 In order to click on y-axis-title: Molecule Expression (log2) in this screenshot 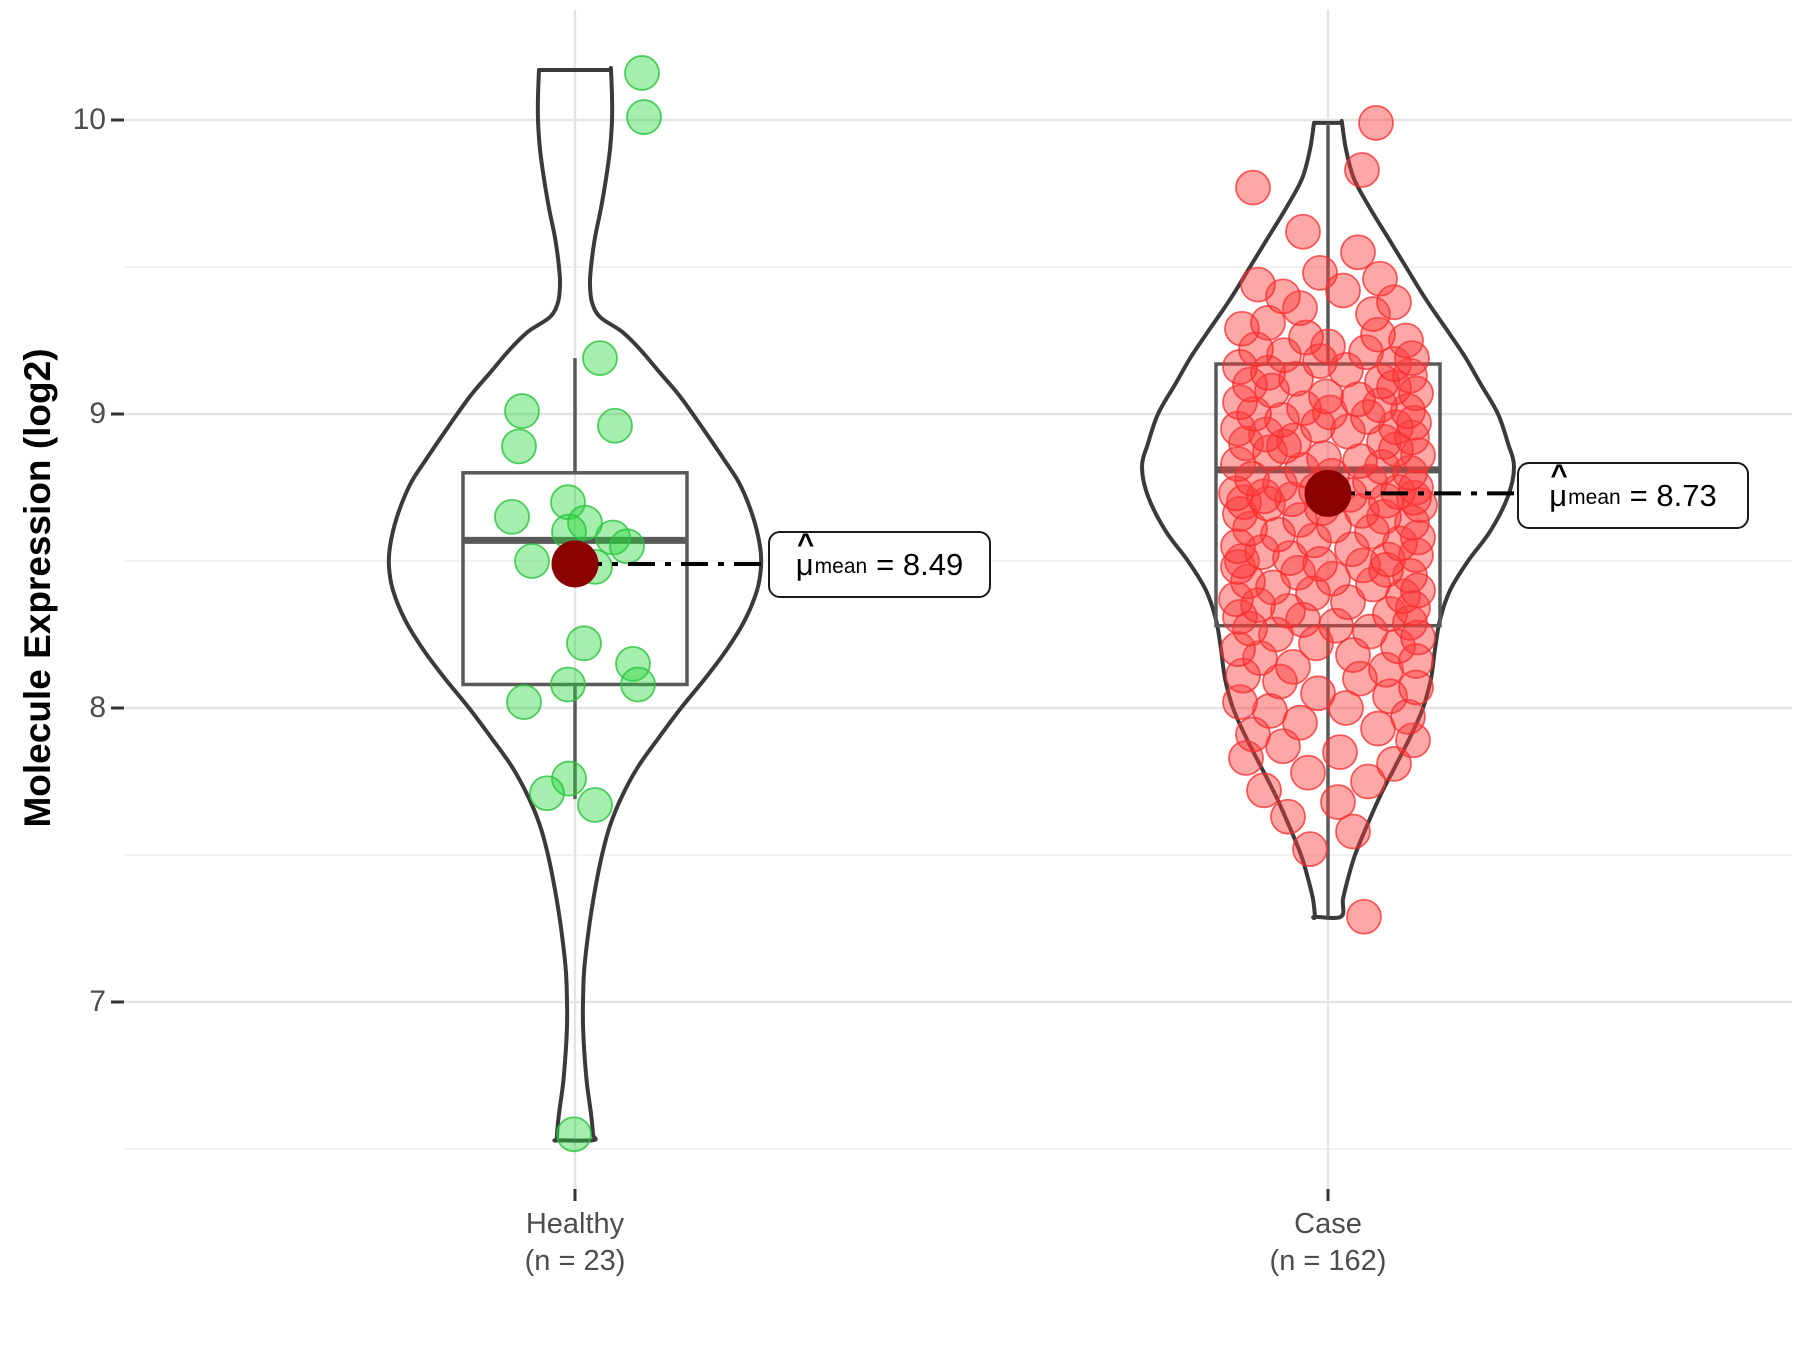, I will do `click(37, 588)`.